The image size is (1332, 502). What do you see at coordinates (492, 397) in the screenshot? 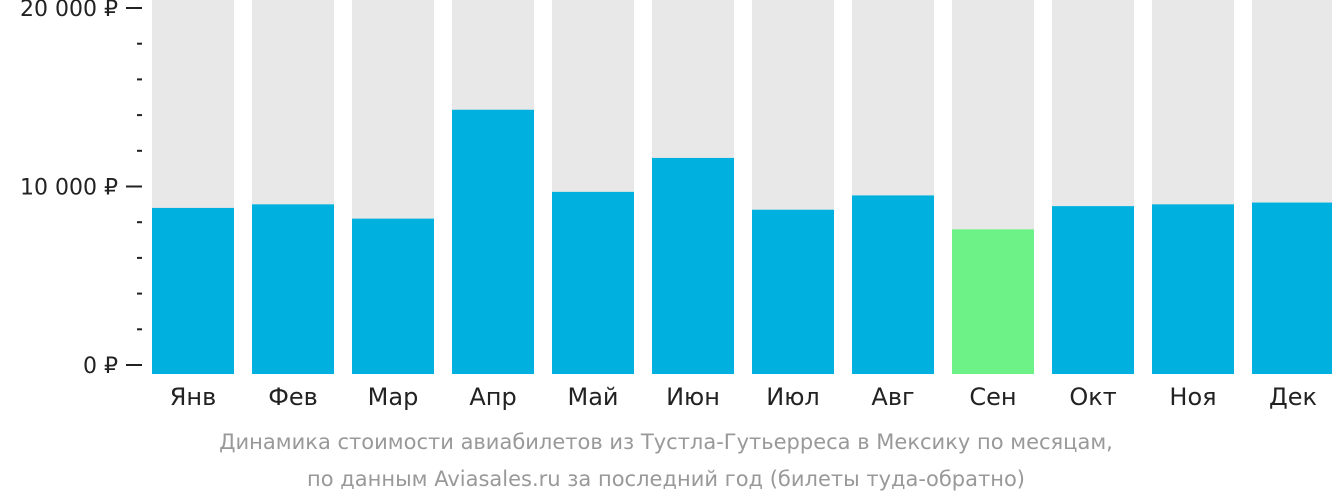
I see `x-tick-label: Апр` at bounding box center [492, 397].